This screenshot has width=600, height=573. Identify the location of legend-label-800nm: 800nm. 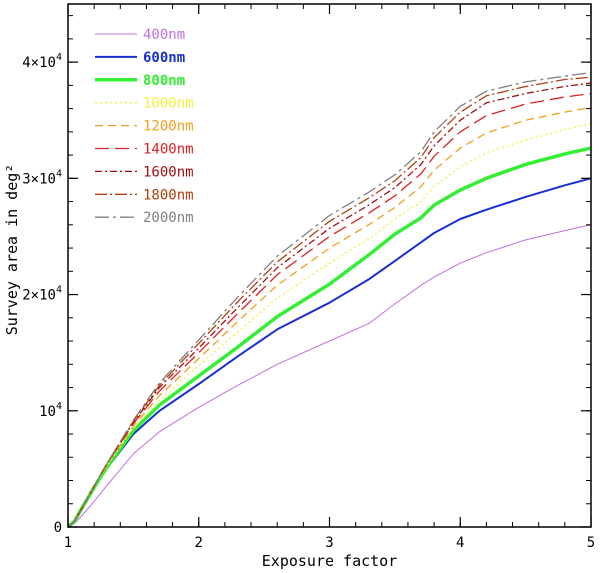
(164, 81).